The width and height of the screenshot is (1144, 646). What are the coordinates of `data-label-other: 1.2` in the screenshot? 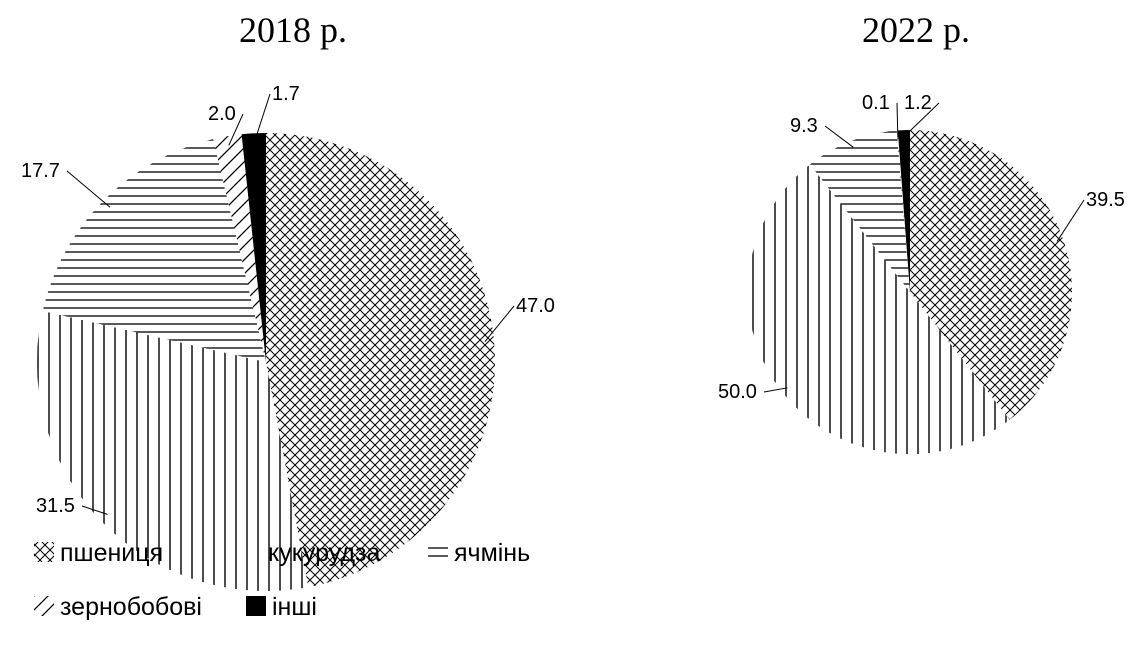 It's located at (918, 103).